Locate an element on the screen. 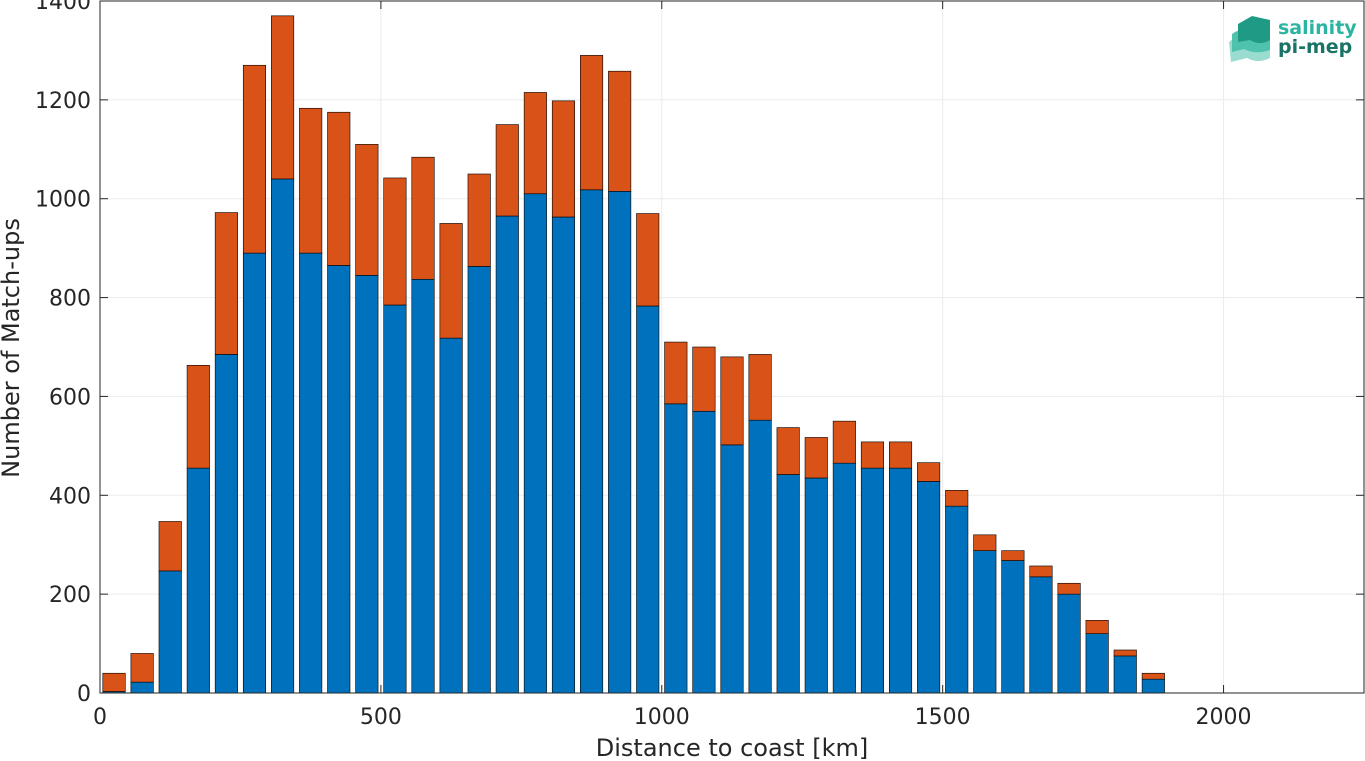  salinity-pi-mep-logo: salinity pi-mep is located at coordinates (1293, 39).